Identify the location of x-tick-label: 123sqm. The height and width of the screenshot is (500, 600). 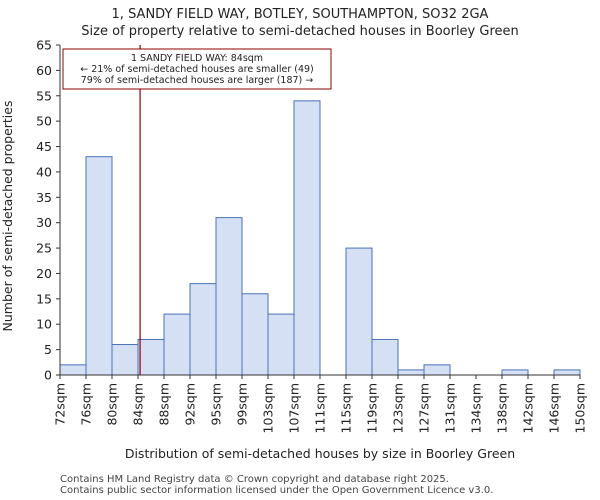
(398, 408).